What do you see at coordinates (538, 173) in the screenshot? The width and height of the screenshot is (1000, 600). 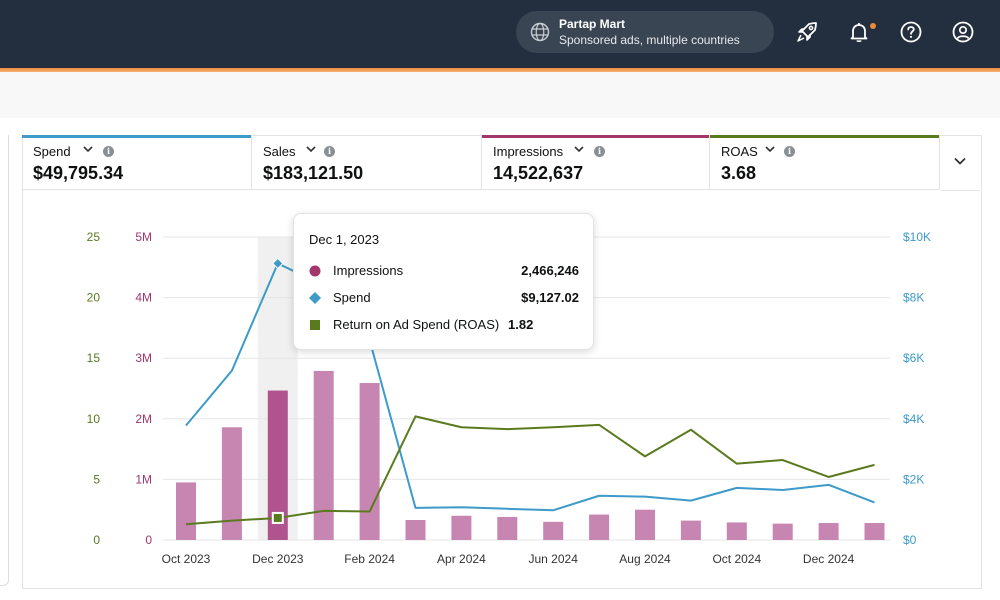 I see `metric-value: 14,522,637` at bounding box center [538, 173].